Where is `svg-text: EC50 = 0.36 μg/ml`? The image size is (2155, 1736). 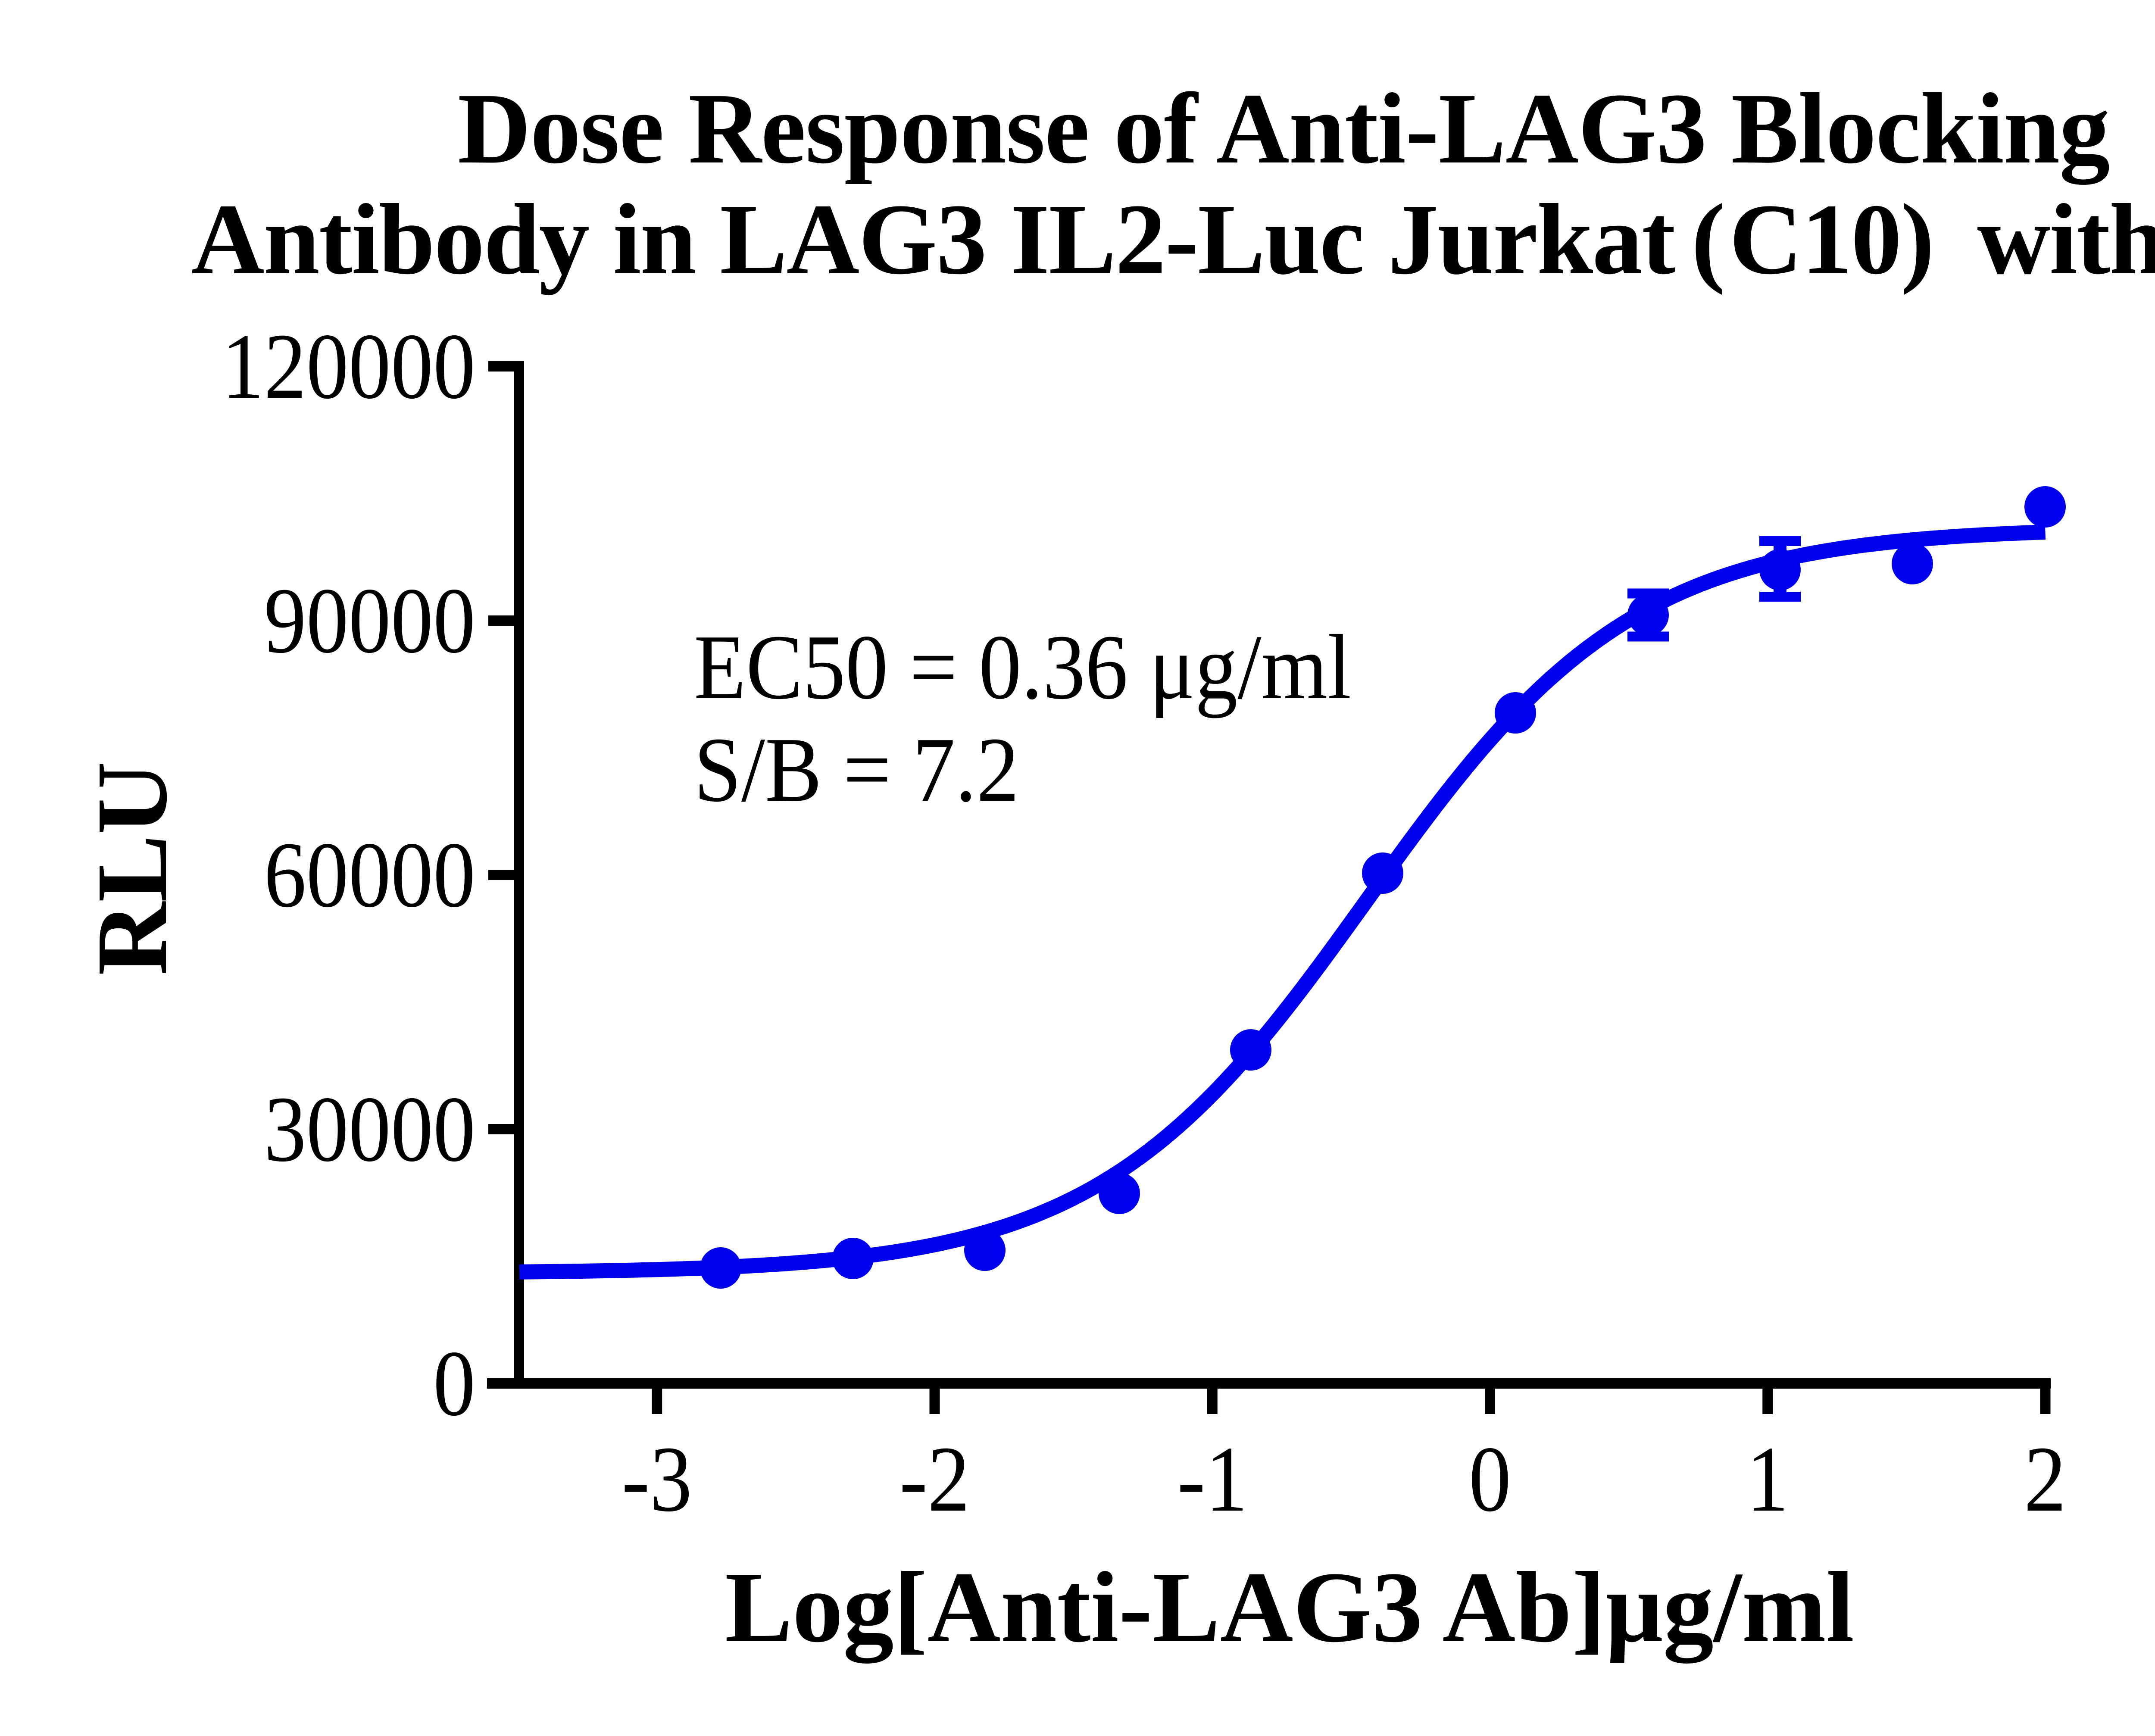 svg-text: EC50 = 0.36 μg/ml is located at coordinates (1022, 666).